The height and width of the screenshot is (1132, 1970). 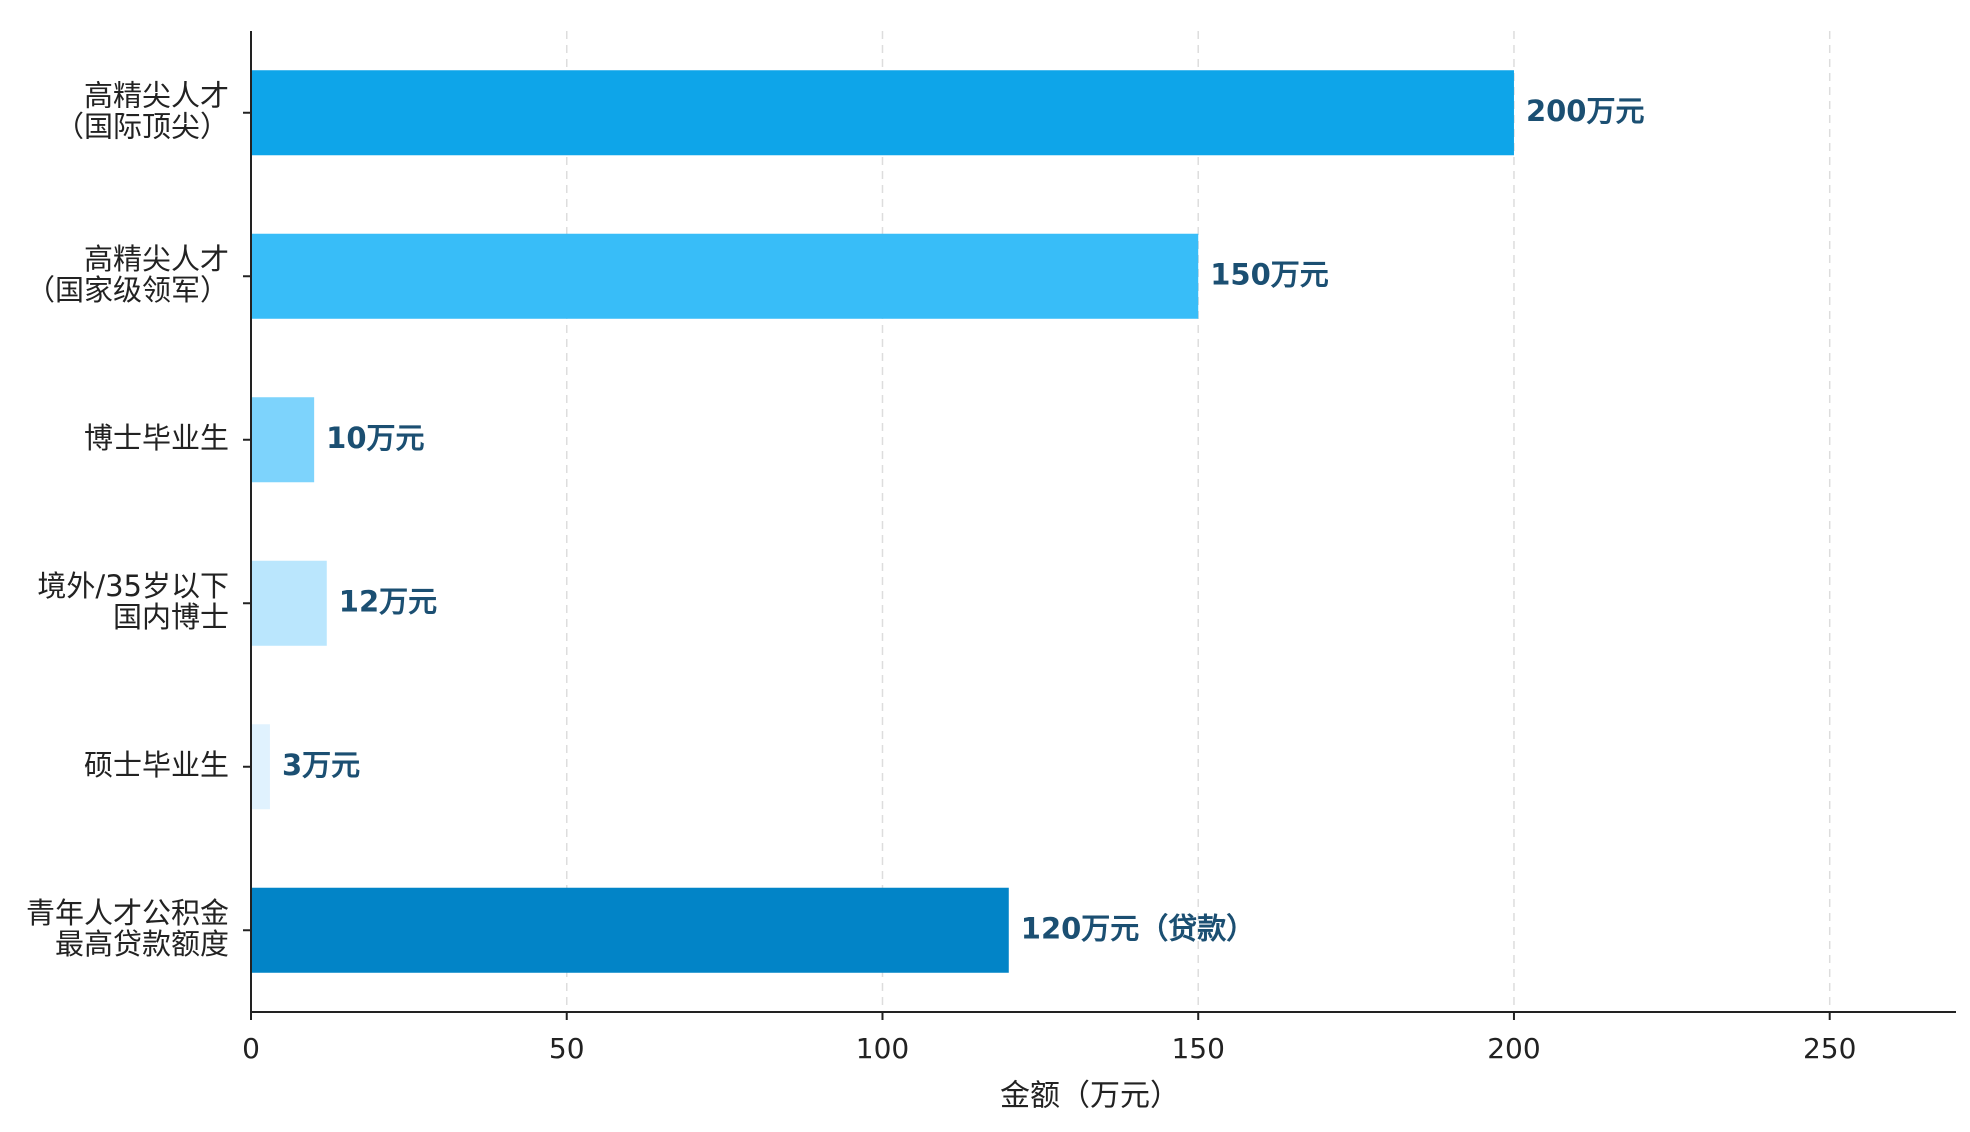 What do you see at coordinates (1197, 1048) in the screenshot?
I see `x-tick-label: 150` at bounding box center [1197, 1048].